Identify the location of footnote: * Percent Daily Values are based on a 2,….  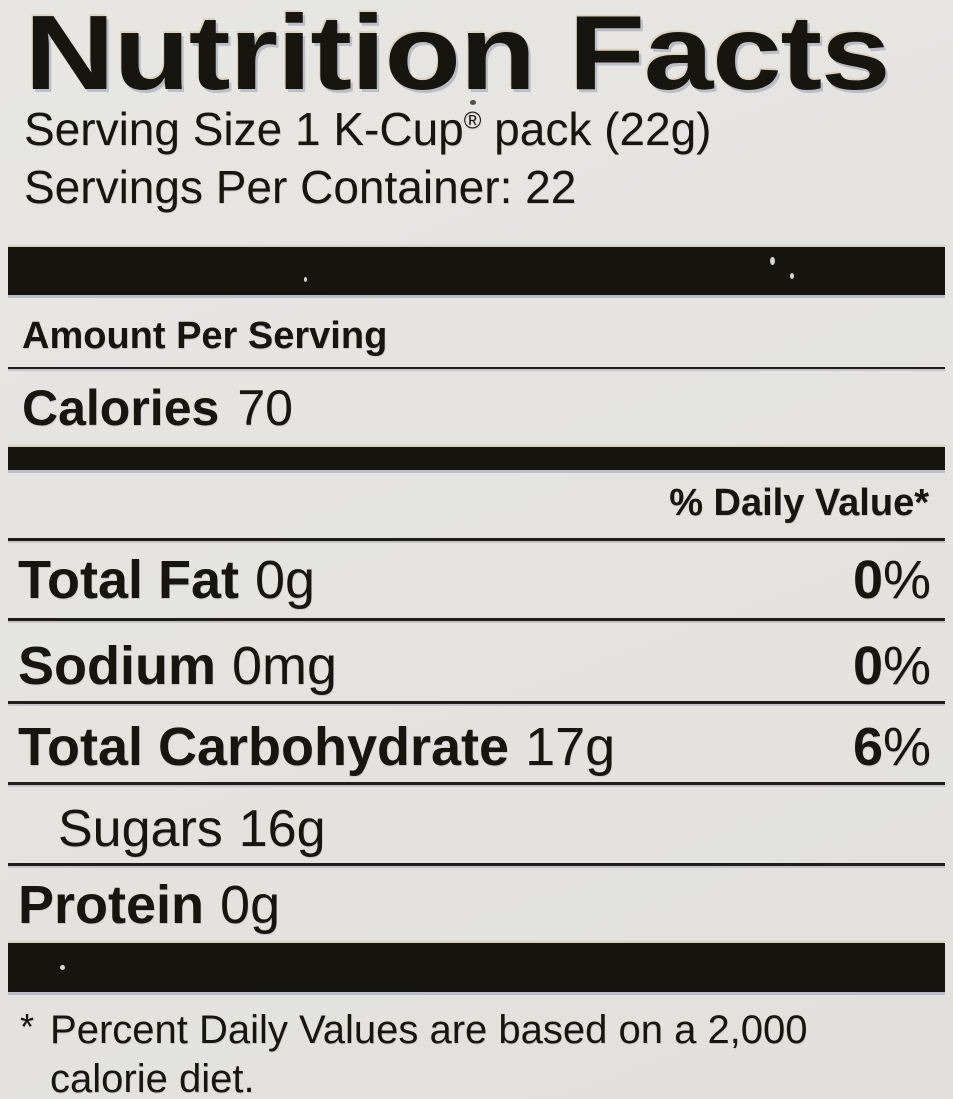
(476, 1052).